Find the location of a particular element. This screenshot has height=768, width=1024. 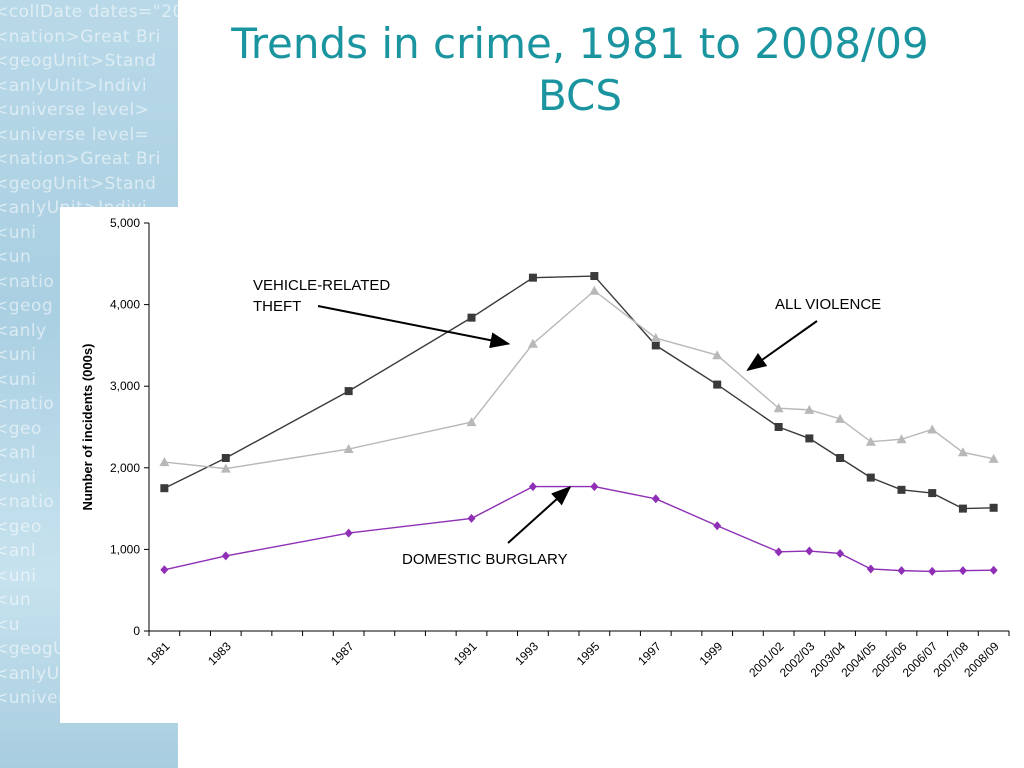

x-tick-label: 2008/09 is located at coordinates (981, 659).